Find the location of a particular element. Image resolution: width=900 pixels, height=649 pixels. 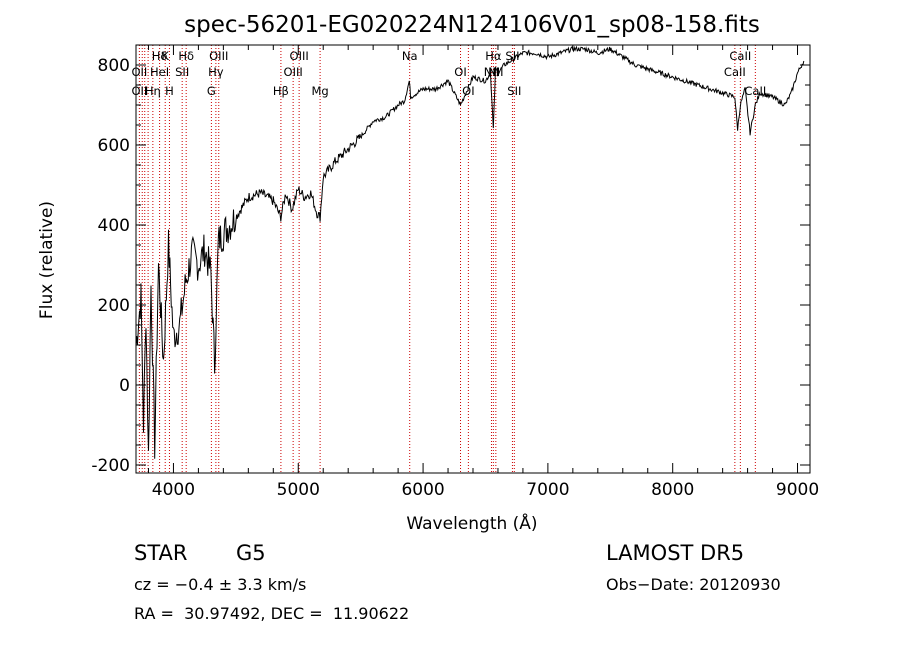

line-label: H is located at coordinates (169, 91).